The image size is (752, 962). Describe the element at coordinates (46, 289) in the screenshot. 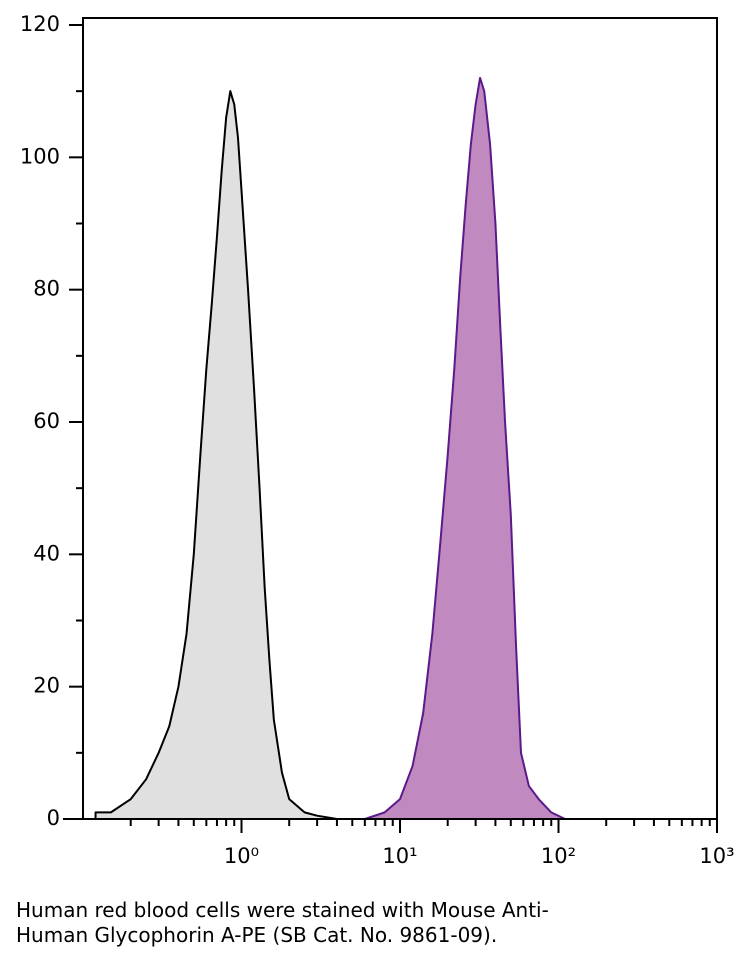

I see `y-tick-label: 80` at that location.